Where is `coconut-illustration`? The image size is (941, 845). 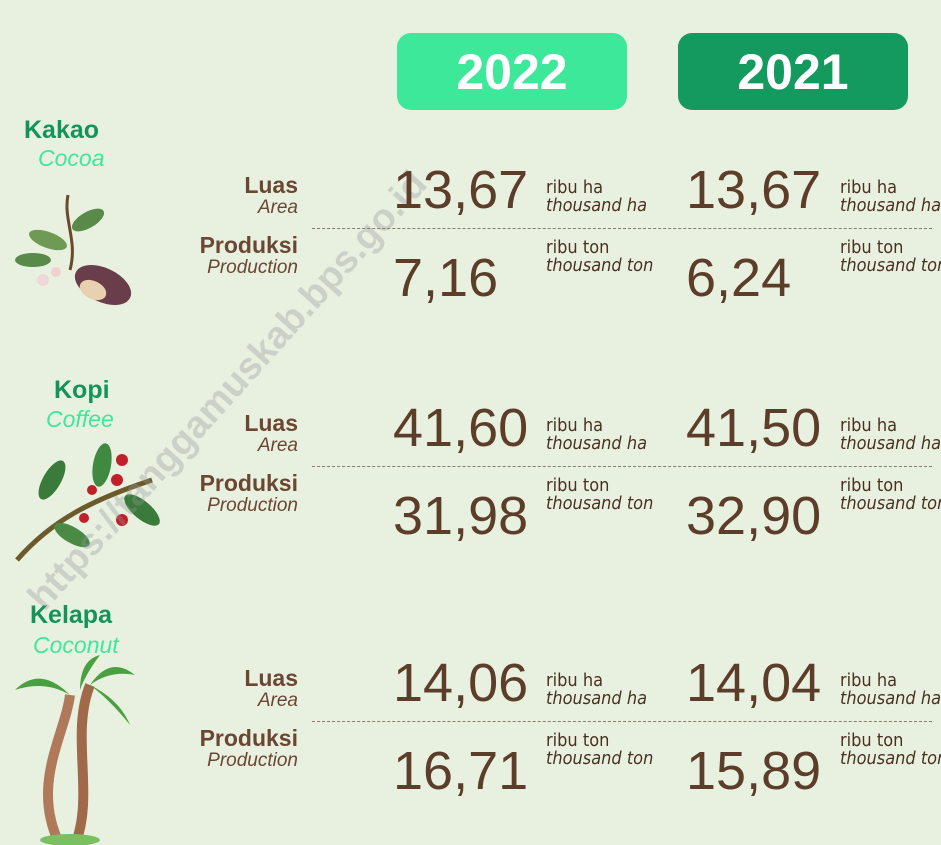 coconut-illustration is located at coordinates (75, 750).